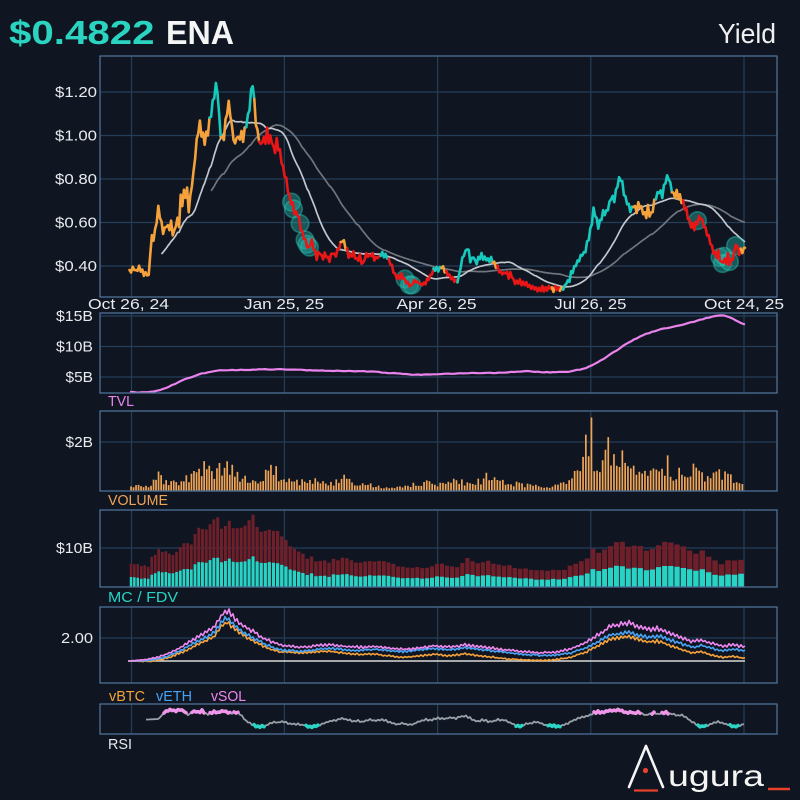 The height and width of the screenshot is (800, 800). What do you see at coordinates (716, 776) in the screenshot?
I see `svg-text: ugura` at bounding box center [716, 776].